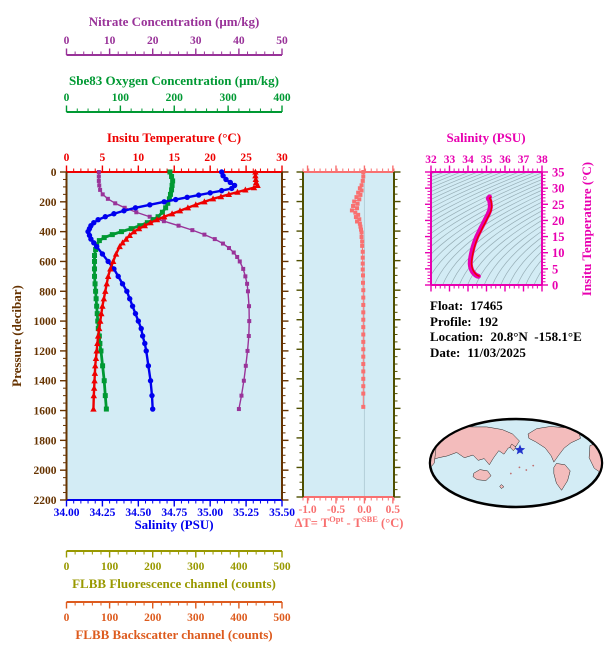  I want to click on ts-profile-curve, so click(480, 236).